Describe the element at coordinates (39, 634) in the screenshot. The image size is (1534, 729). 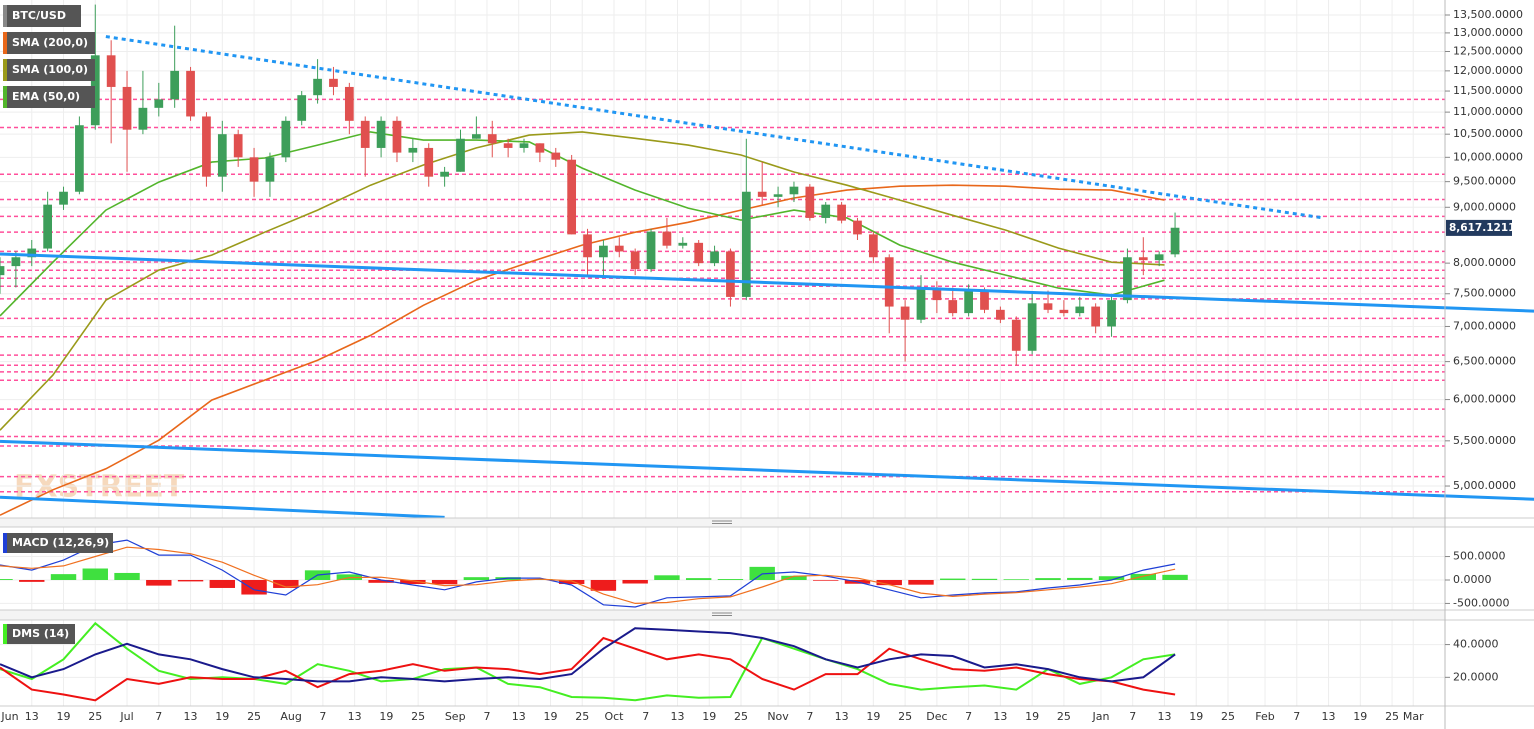
I see `legend-box: DMS (14)` at that location.